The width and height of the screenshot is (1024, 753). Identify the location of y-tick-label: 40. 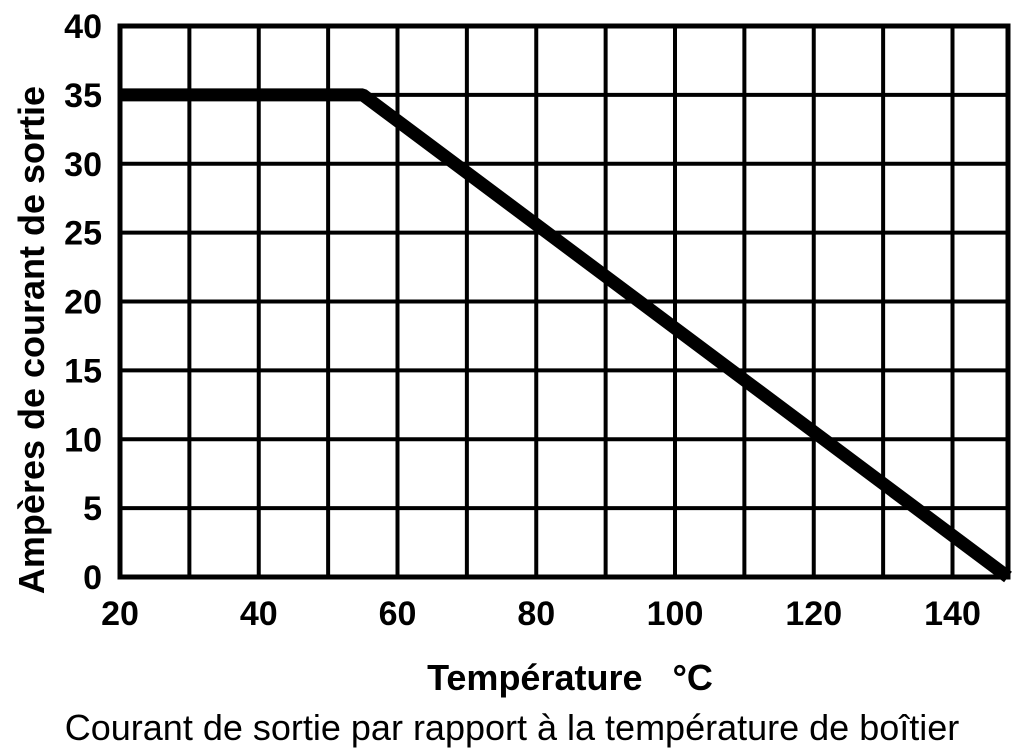
(83, 27).